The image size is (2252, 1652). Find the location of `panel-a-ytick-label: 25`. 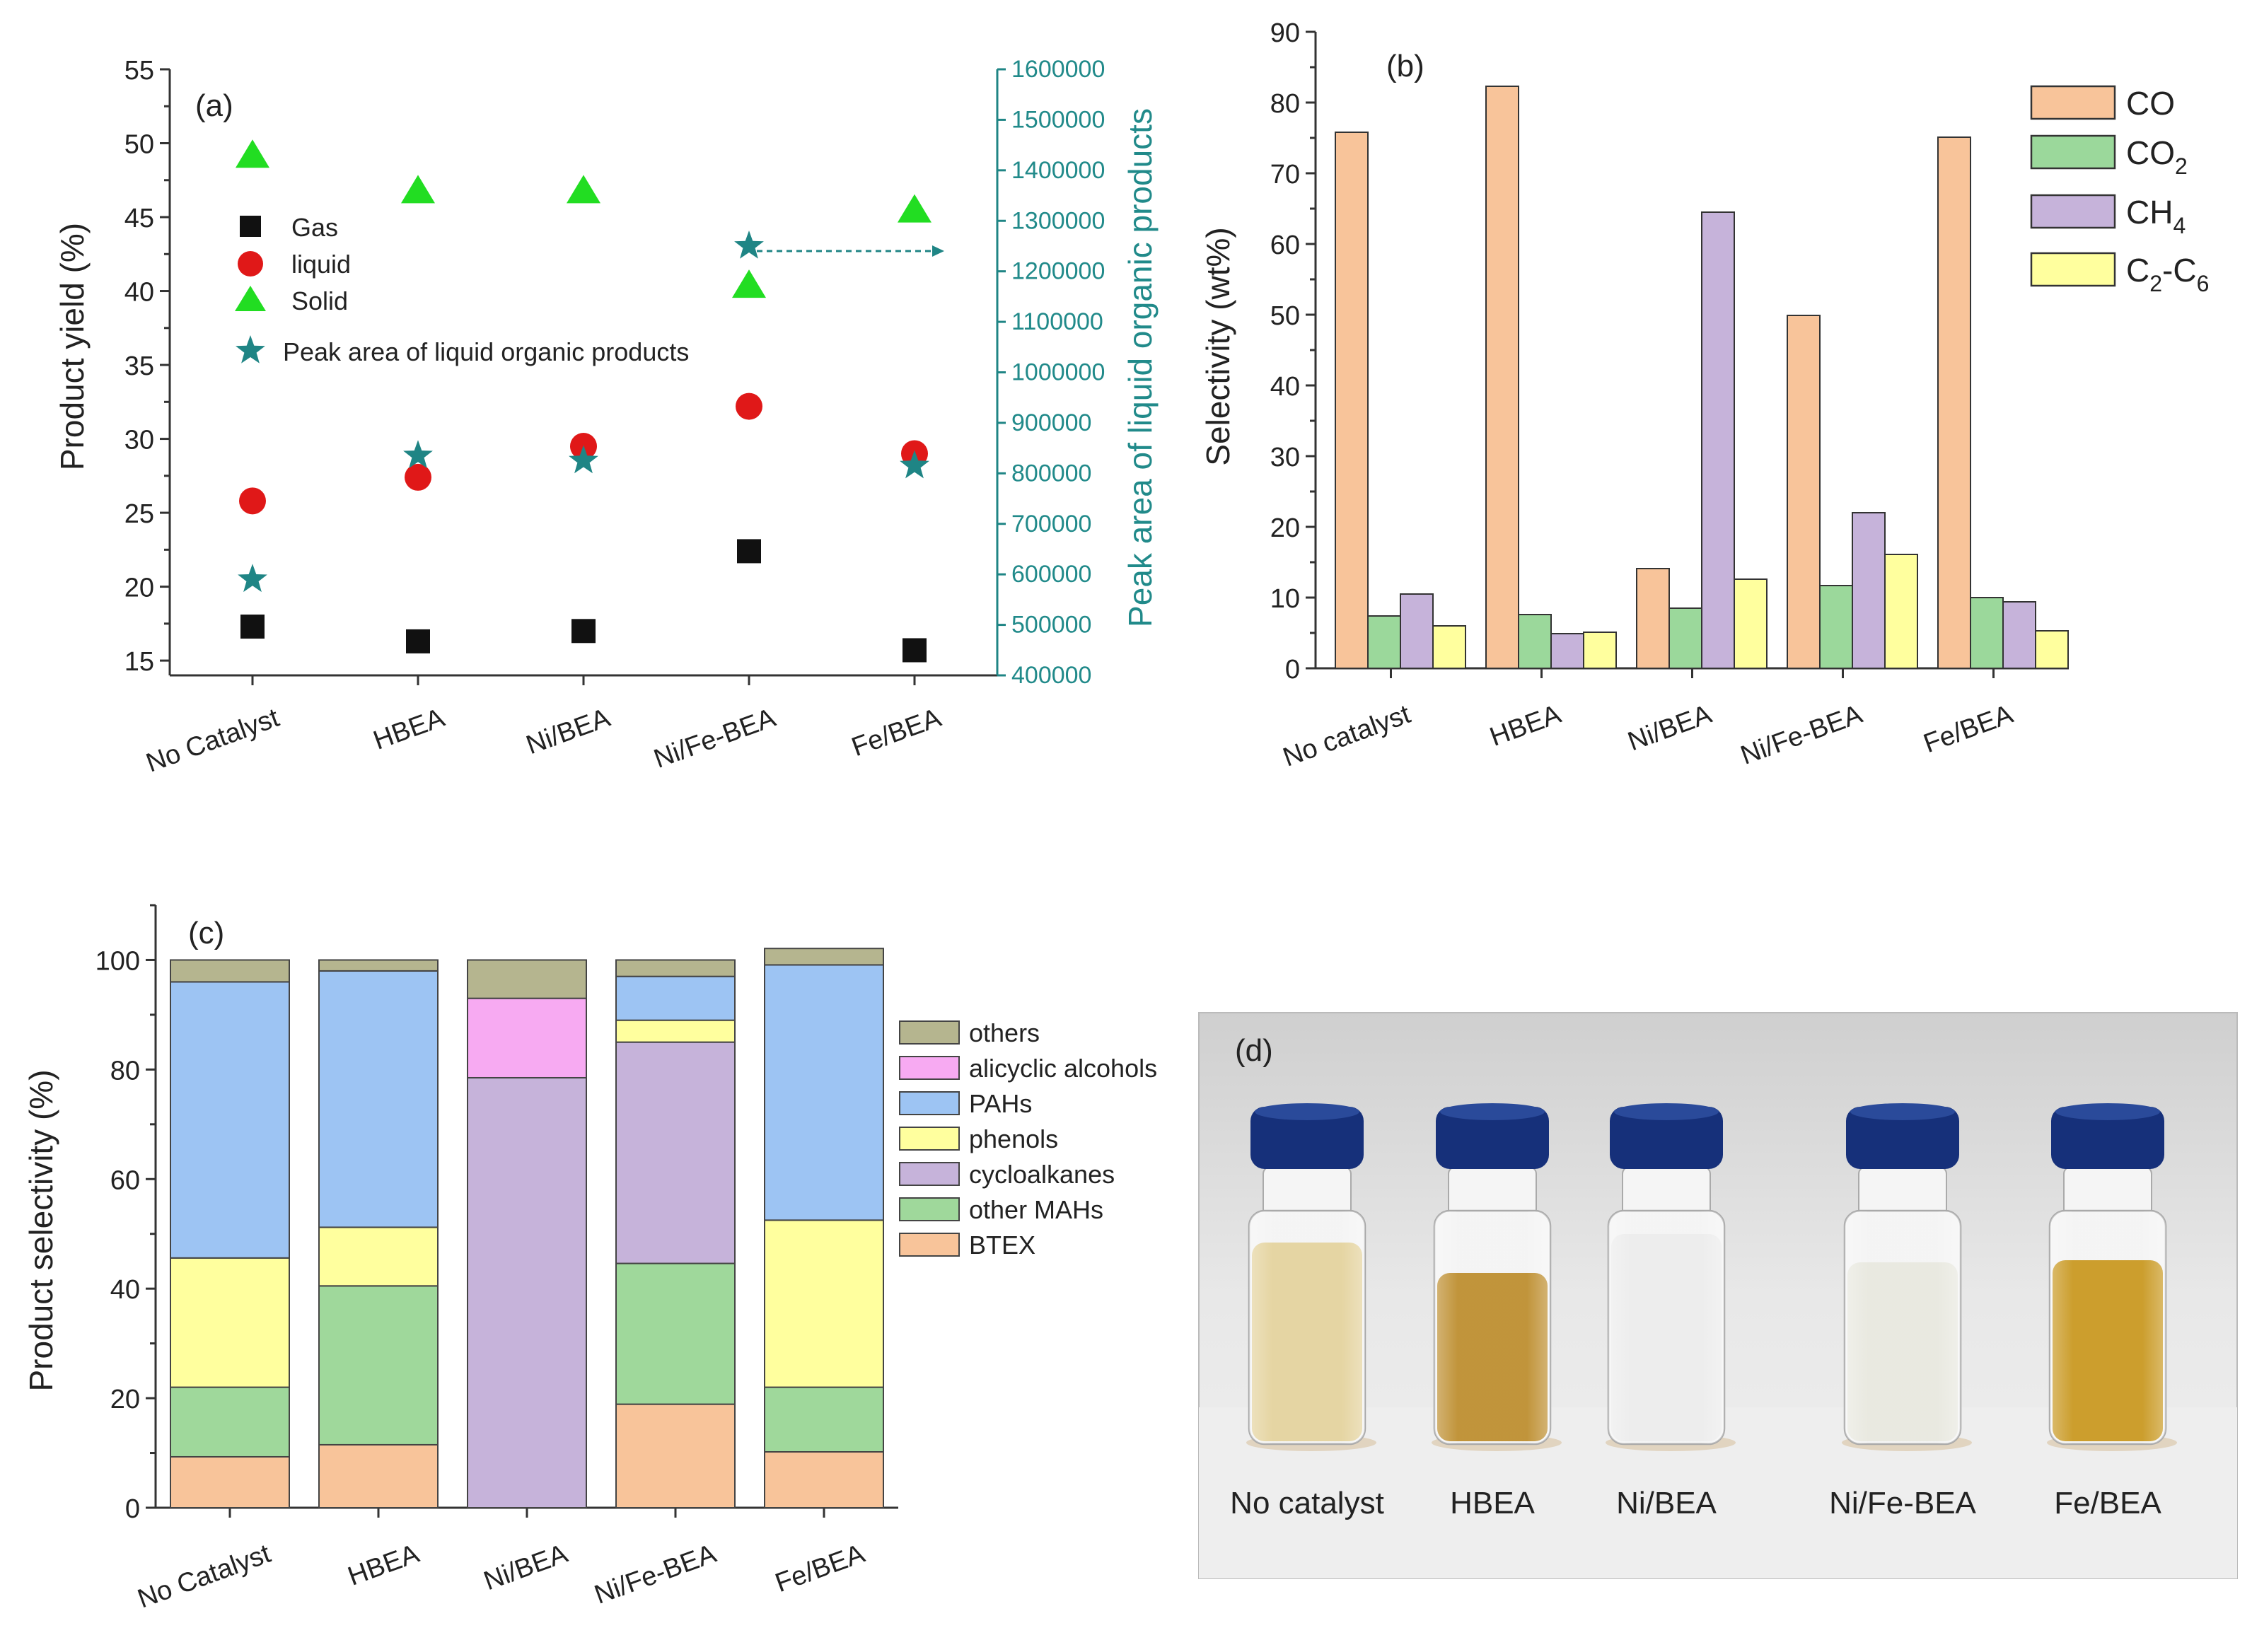

panel-a-ytick-label: 25 is located at coordinates (139, 514).